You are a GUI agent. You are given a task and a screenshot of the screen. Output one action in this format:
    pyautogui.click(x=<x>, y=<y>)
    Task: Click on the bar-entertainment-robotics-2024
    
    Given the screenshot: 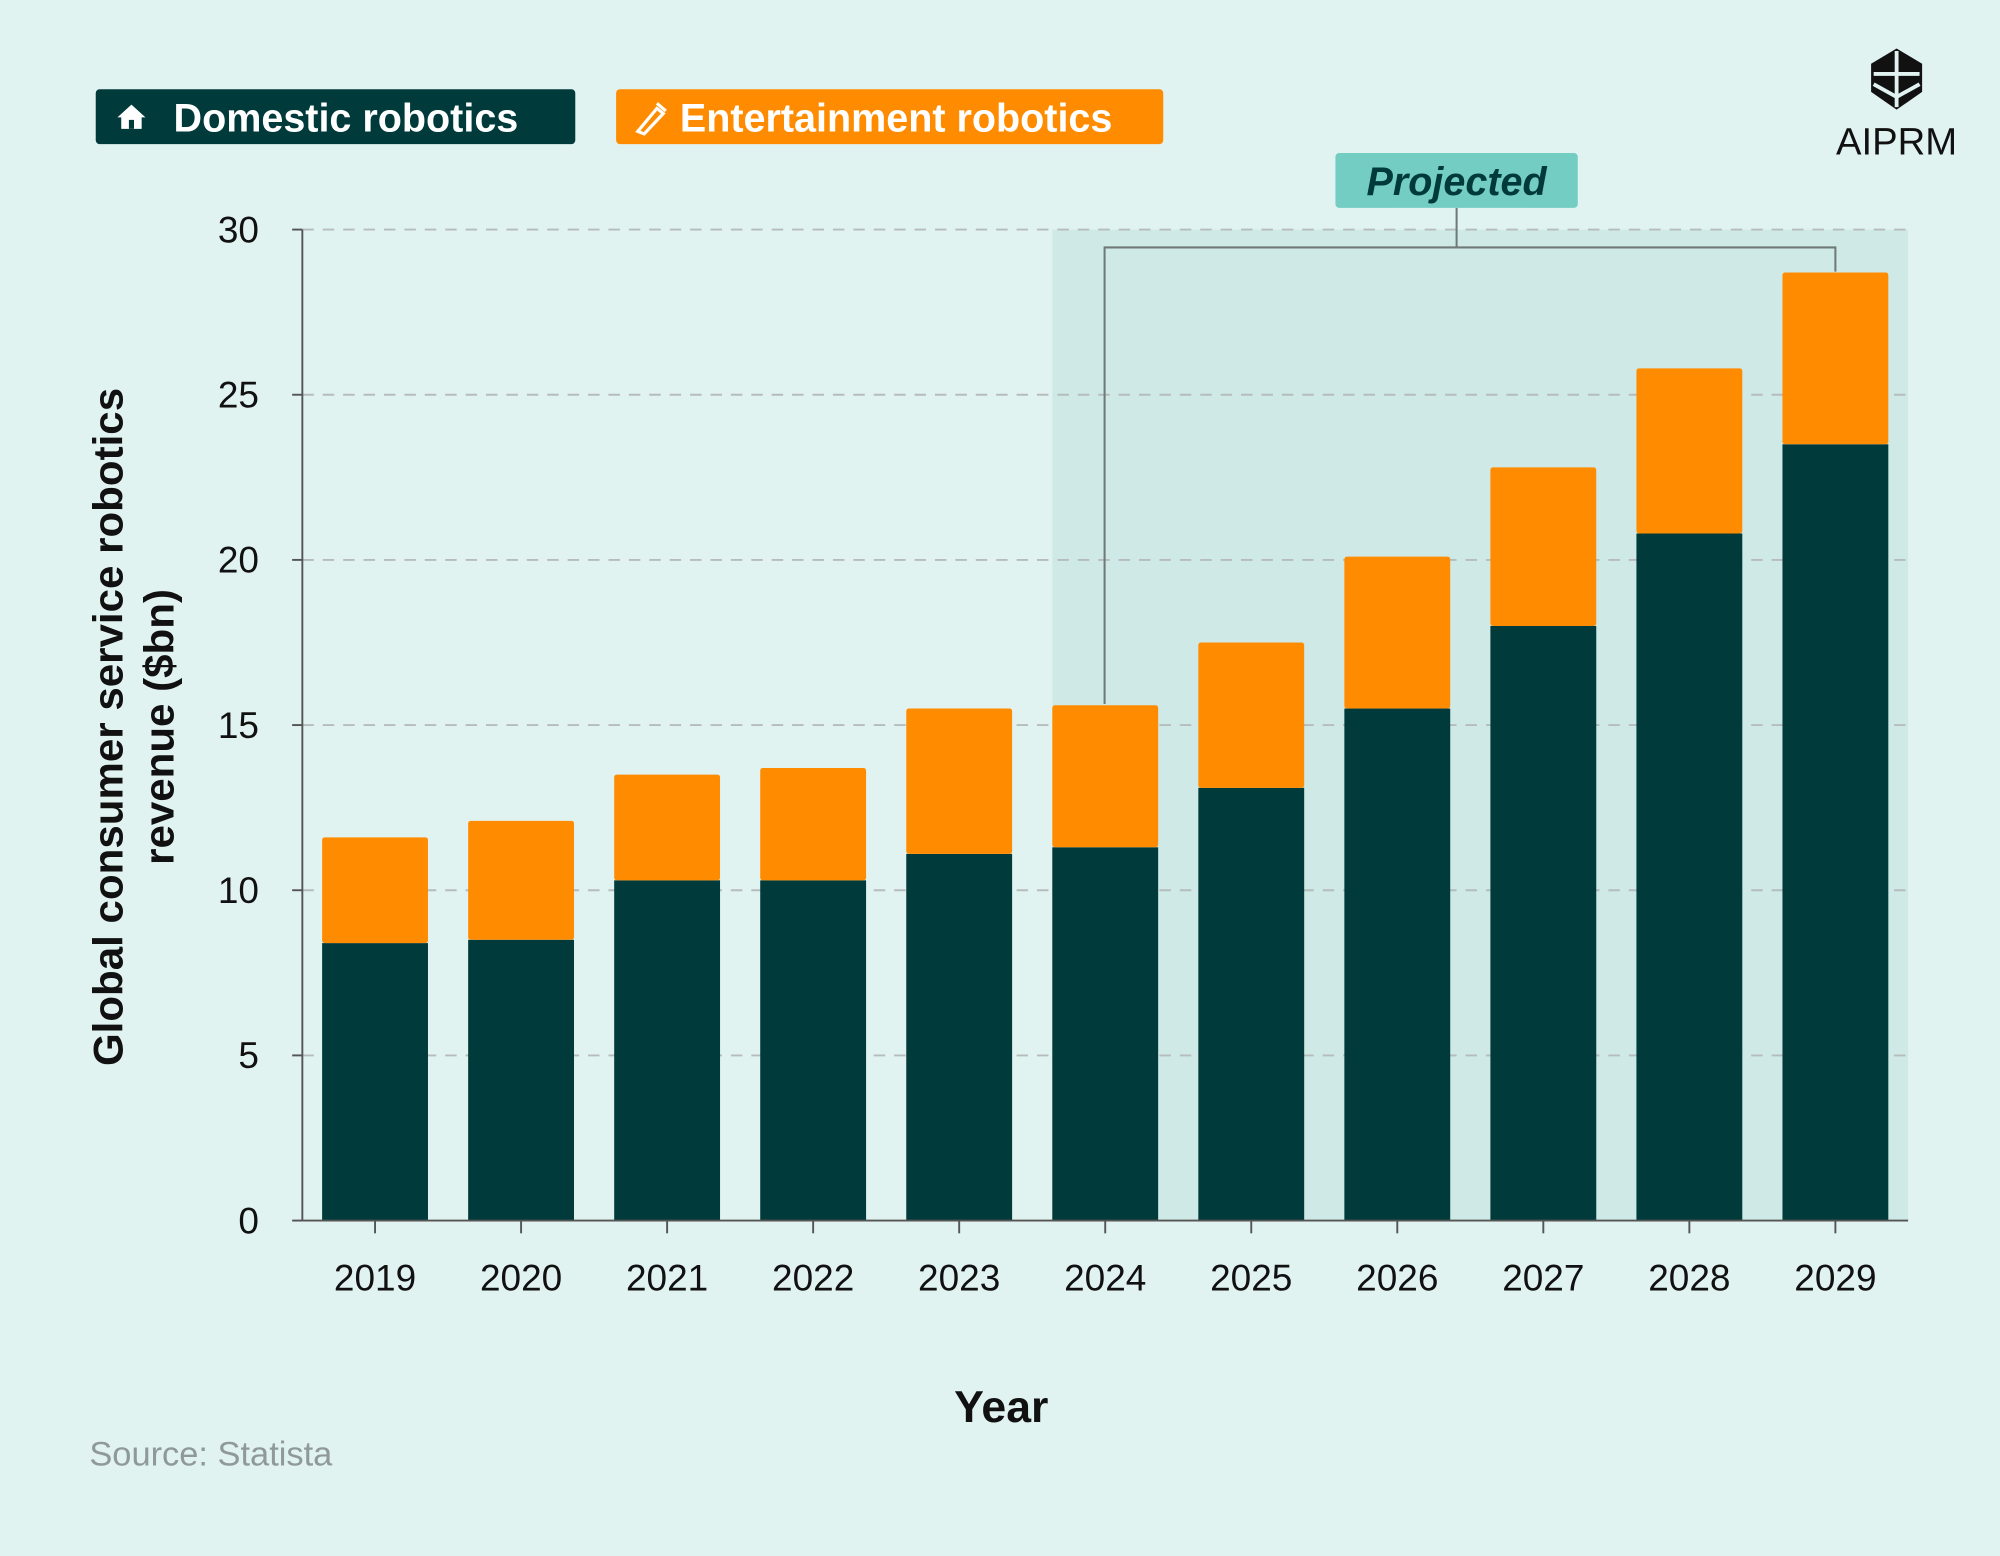 What is the action you would take?
    pyautogui.click(x=1105, y=776)
    